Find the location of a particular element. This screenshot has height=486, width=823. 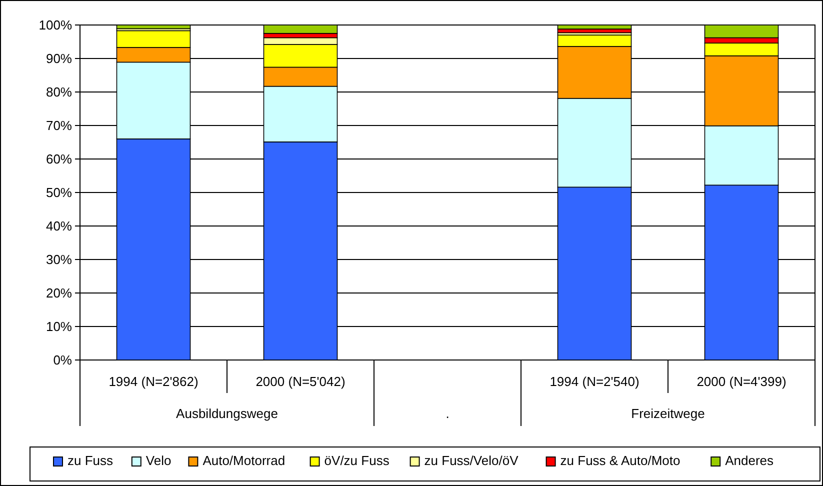

x-tick-label: 1994 (N=2'540) is located at coordinates (595, 381).